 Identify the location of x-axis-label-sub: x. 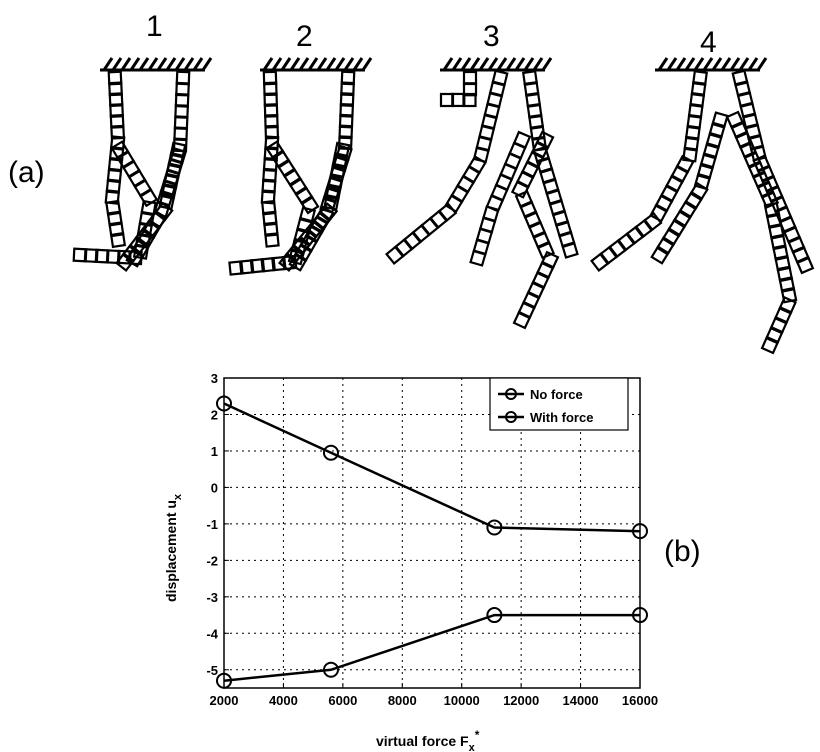
(472, 747).